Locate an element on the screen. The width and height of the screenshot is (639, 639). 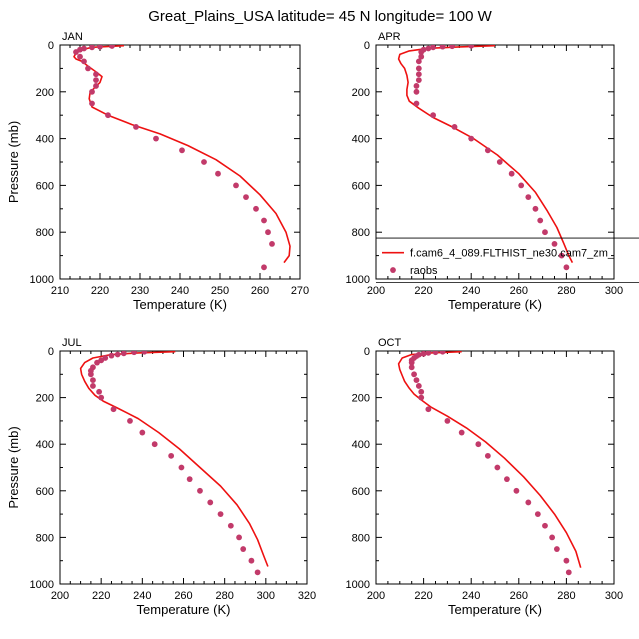
x-tick-label: 230 is located at coordinates (140, 291).